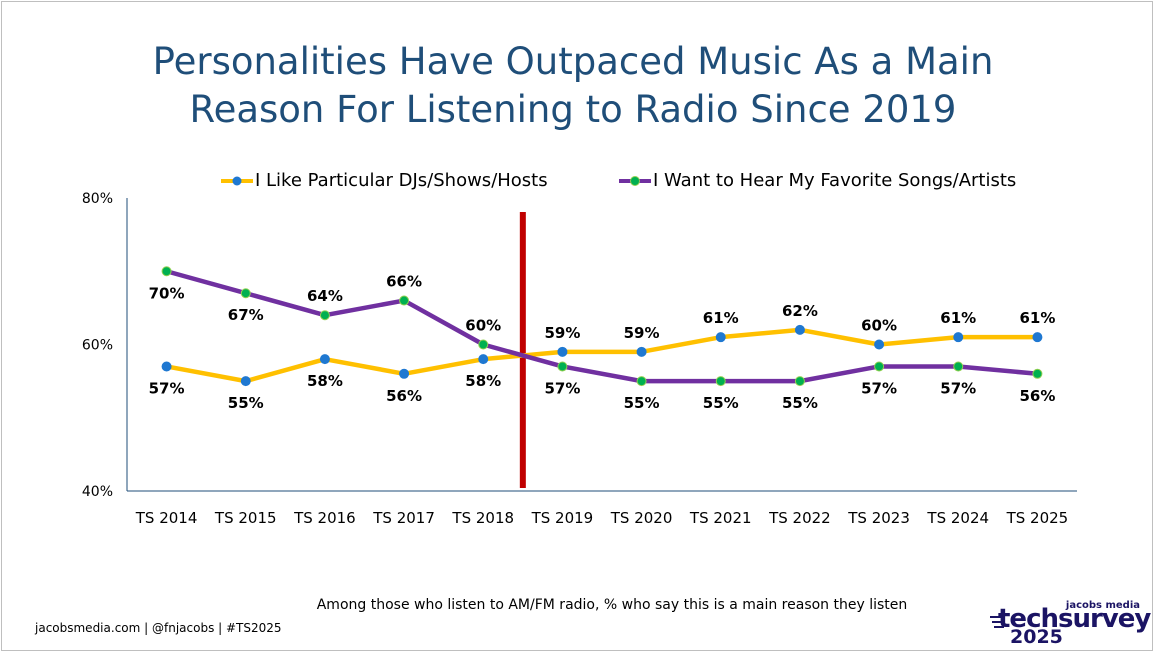  I want to click on legend-label-songs: I Want to Hear My Favorite Songs/Artists, so click(835, 180).